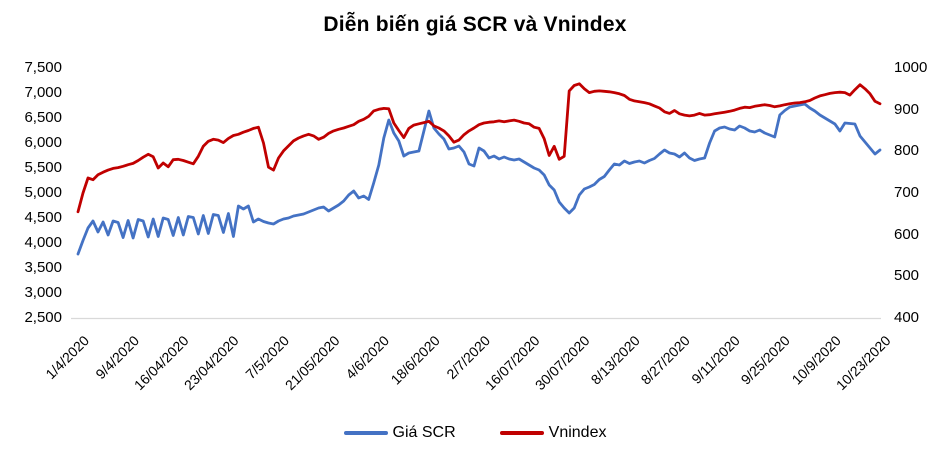  What do you see at coordinates (907, 192) in the screenshot?
I see `right-axis-tick-label: 700` at bounding box center [907, 192].